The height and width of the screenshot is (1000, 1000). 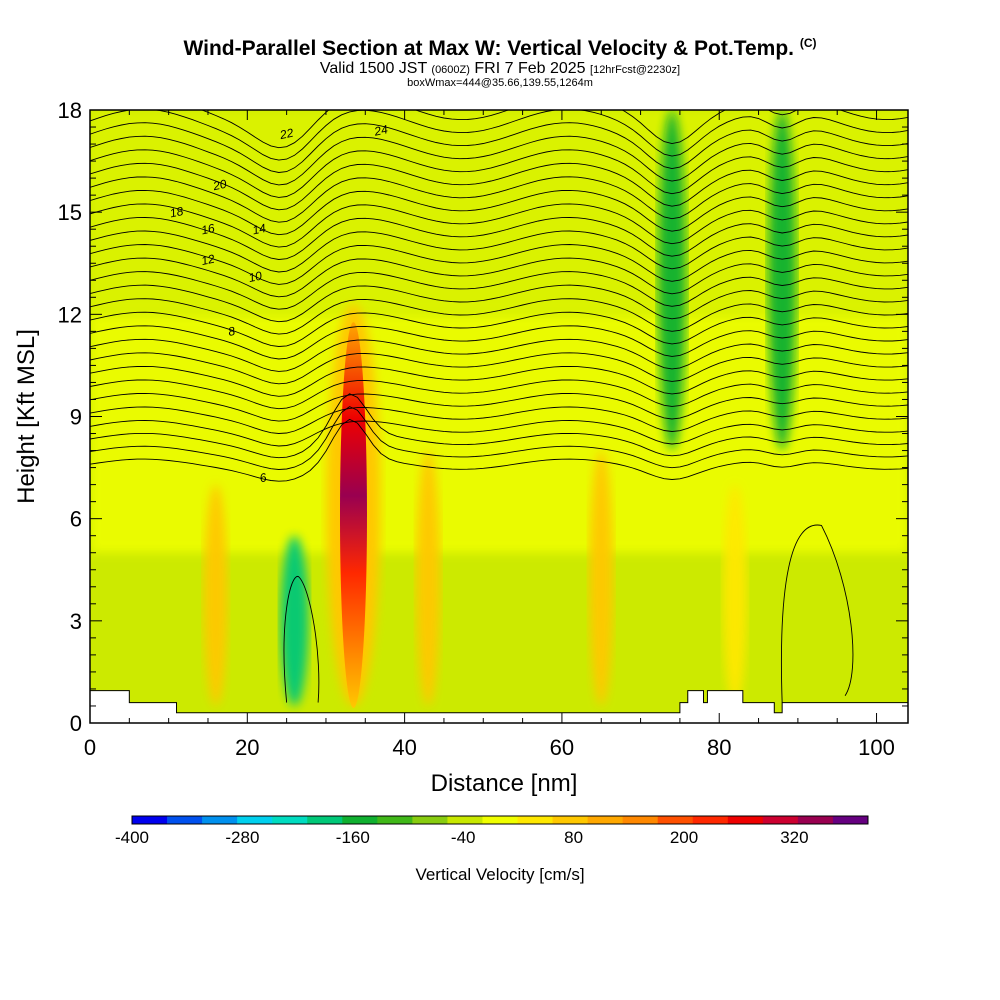 I want to click on theta-label-18: 18, so click(x=177, y=212).